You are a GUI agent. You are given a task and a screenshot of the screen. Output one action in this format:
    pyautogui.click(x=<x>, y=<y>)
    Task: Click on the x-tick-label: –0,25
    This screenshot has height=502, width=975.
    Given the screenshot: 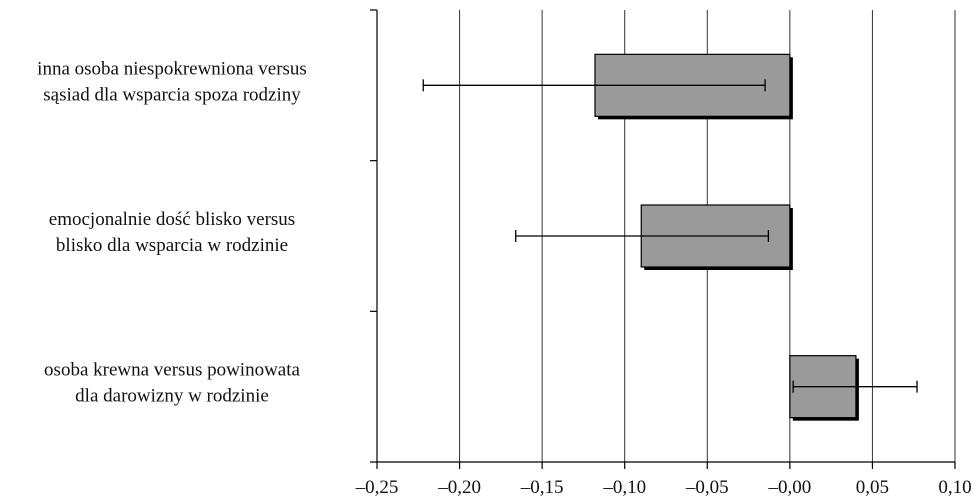 What is the action you would take?
    pyautogui.click(x=377, y=487)
    